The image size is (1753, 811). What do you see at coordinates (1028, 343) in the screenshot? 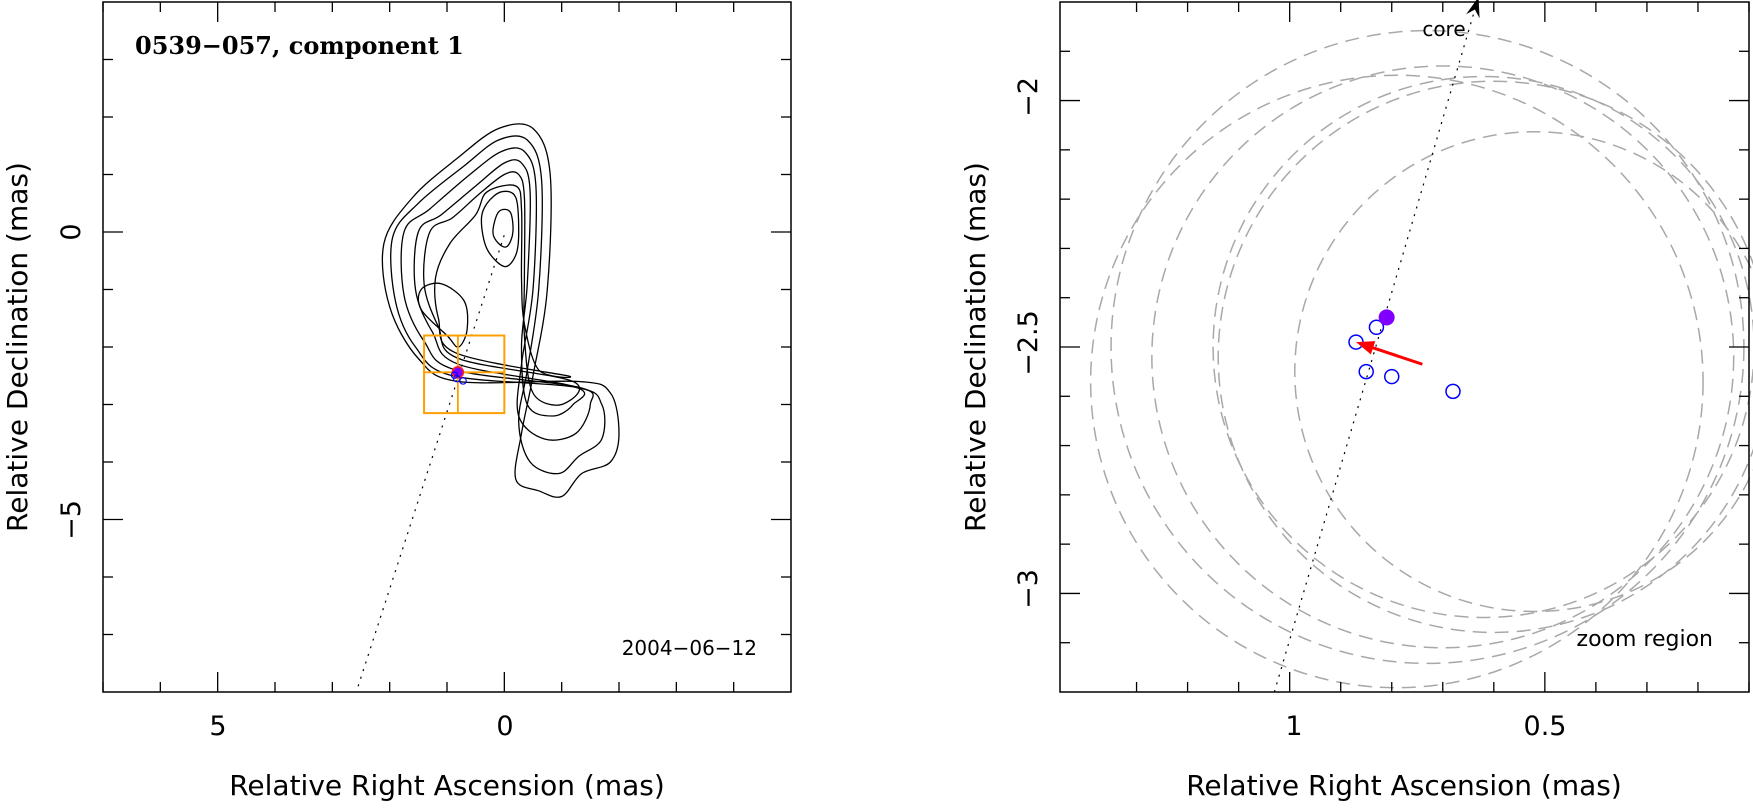
I see `y-tick-label-minus2-5: −2.5` at bounding box center [1028, 343].